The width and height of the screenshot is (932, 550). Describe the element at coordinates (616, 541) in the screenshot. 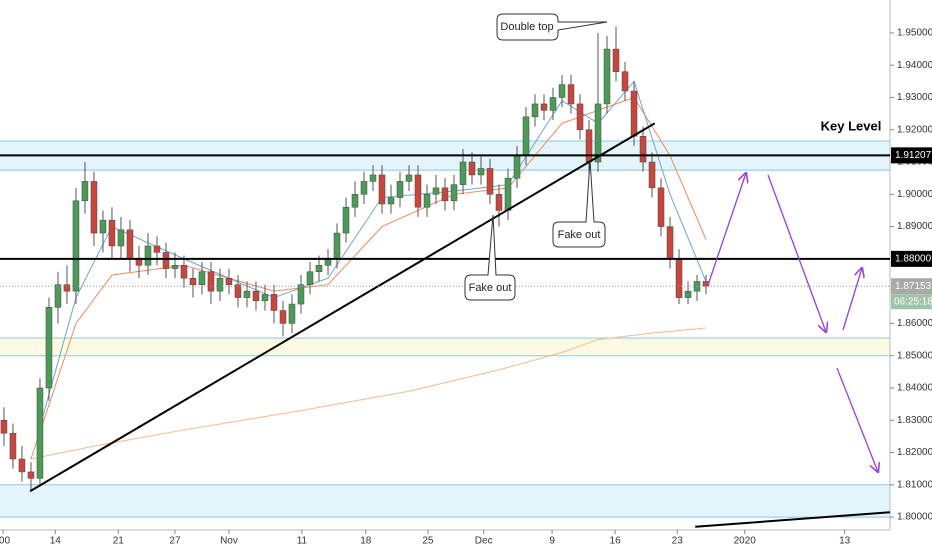

I see `x-tick-label: 16` at that location.